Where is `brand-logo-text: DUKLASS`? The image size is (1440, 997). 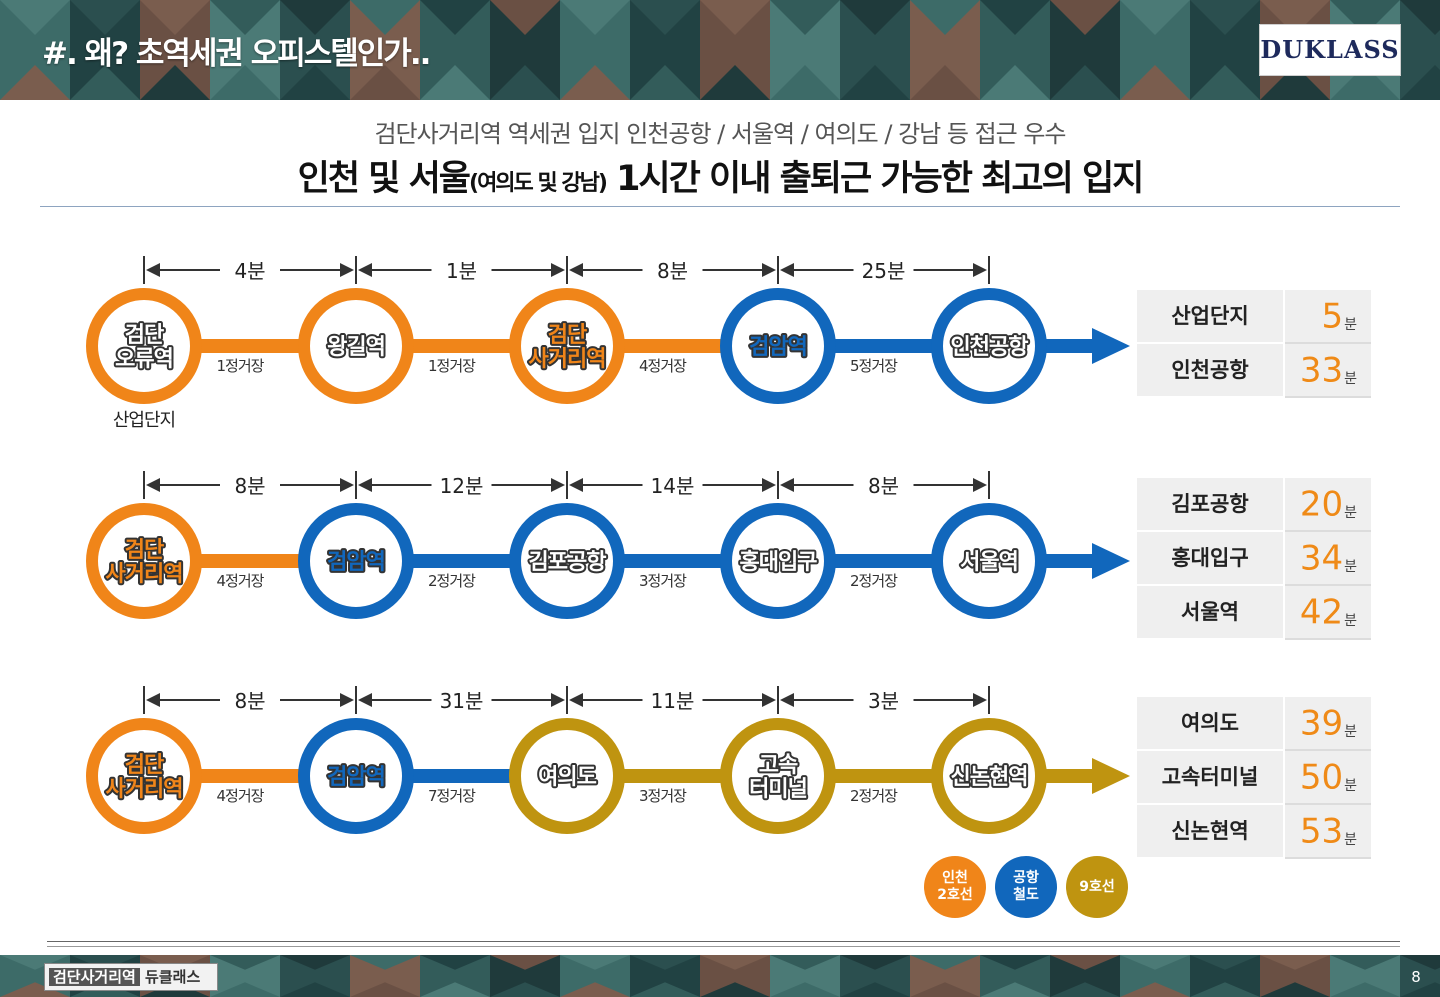
brand-logo-text: DUKLASS is located at coordinates (1330, 49).